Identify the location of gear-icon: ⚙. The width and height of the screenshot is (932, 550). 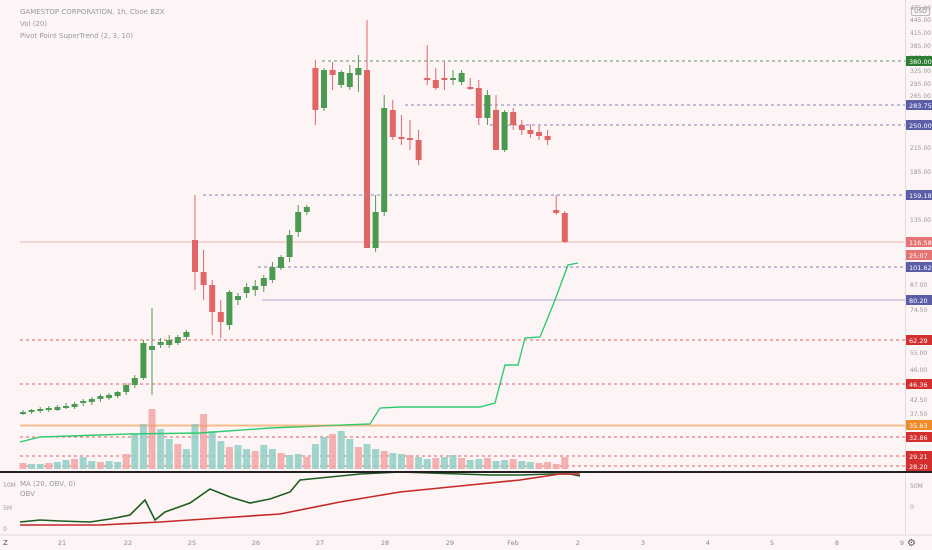
(911, 543).